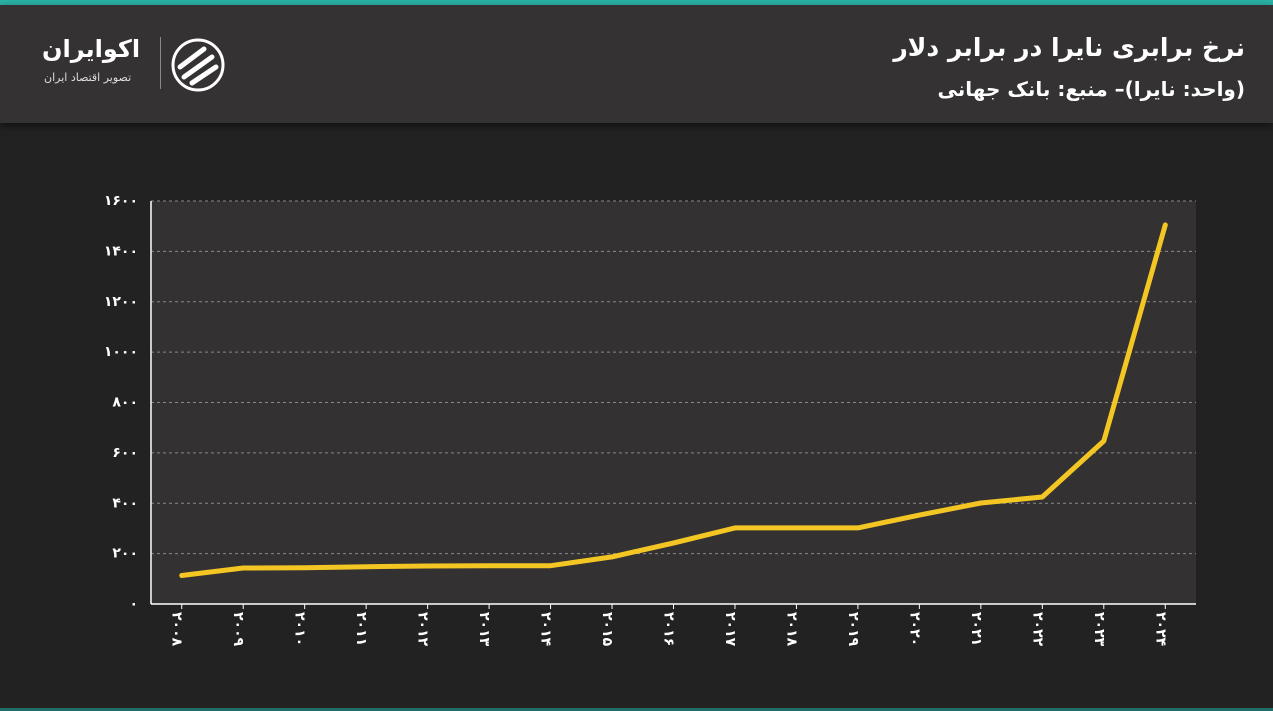 The width and height of the screenshot is (1273, 711). I want to click on x-tick-label: ۲۰۱۱, so click(361, 629).